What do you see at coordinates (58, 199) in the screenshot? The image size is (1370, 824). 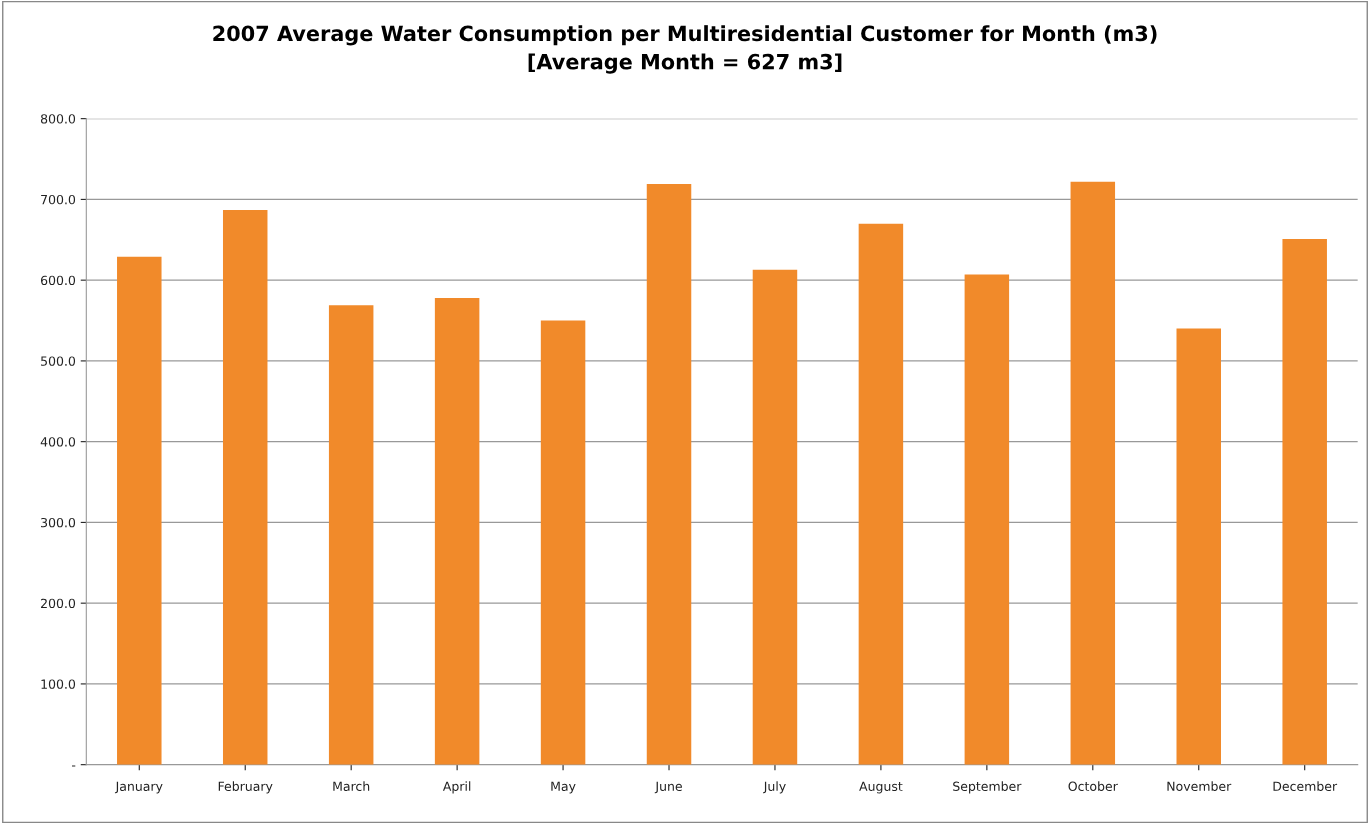 I see `y-tick-label: 700.0` at bounding box center [58, 199].